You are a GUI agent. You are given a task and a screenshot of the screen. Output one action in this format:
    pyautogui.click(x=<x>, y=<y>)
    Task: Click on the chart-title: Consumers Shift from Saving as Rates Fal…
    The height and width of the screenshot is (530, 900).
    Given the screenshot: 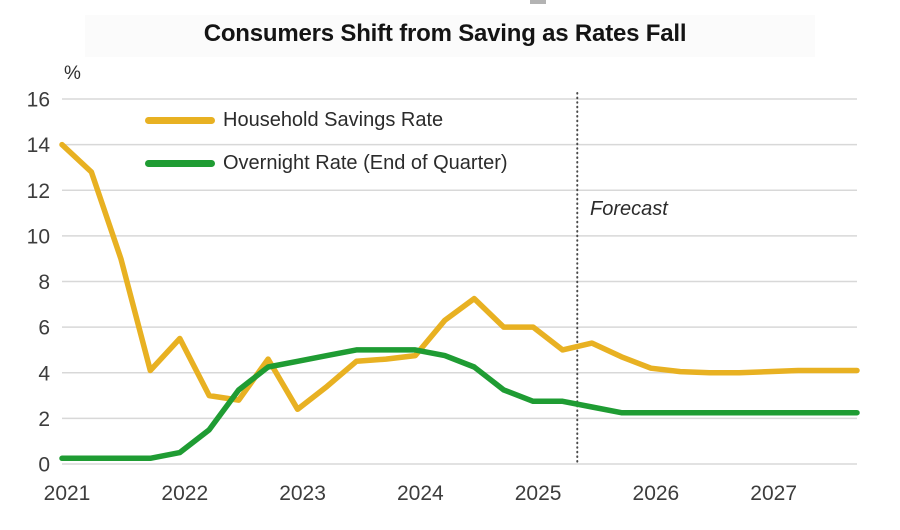 What is the action you would take?
    pyautogui.click(x=445, y=33)
    